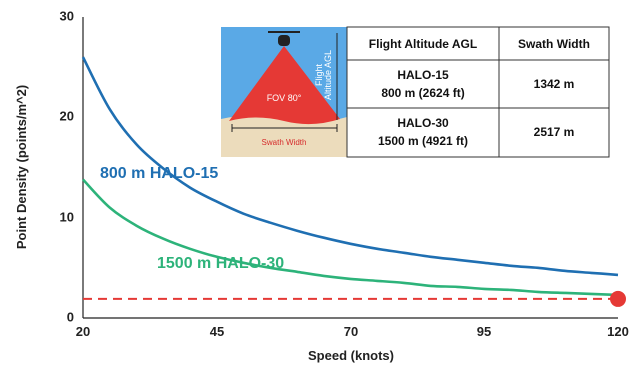  I want to click on x-tick-label: 95, so click(484, 331).